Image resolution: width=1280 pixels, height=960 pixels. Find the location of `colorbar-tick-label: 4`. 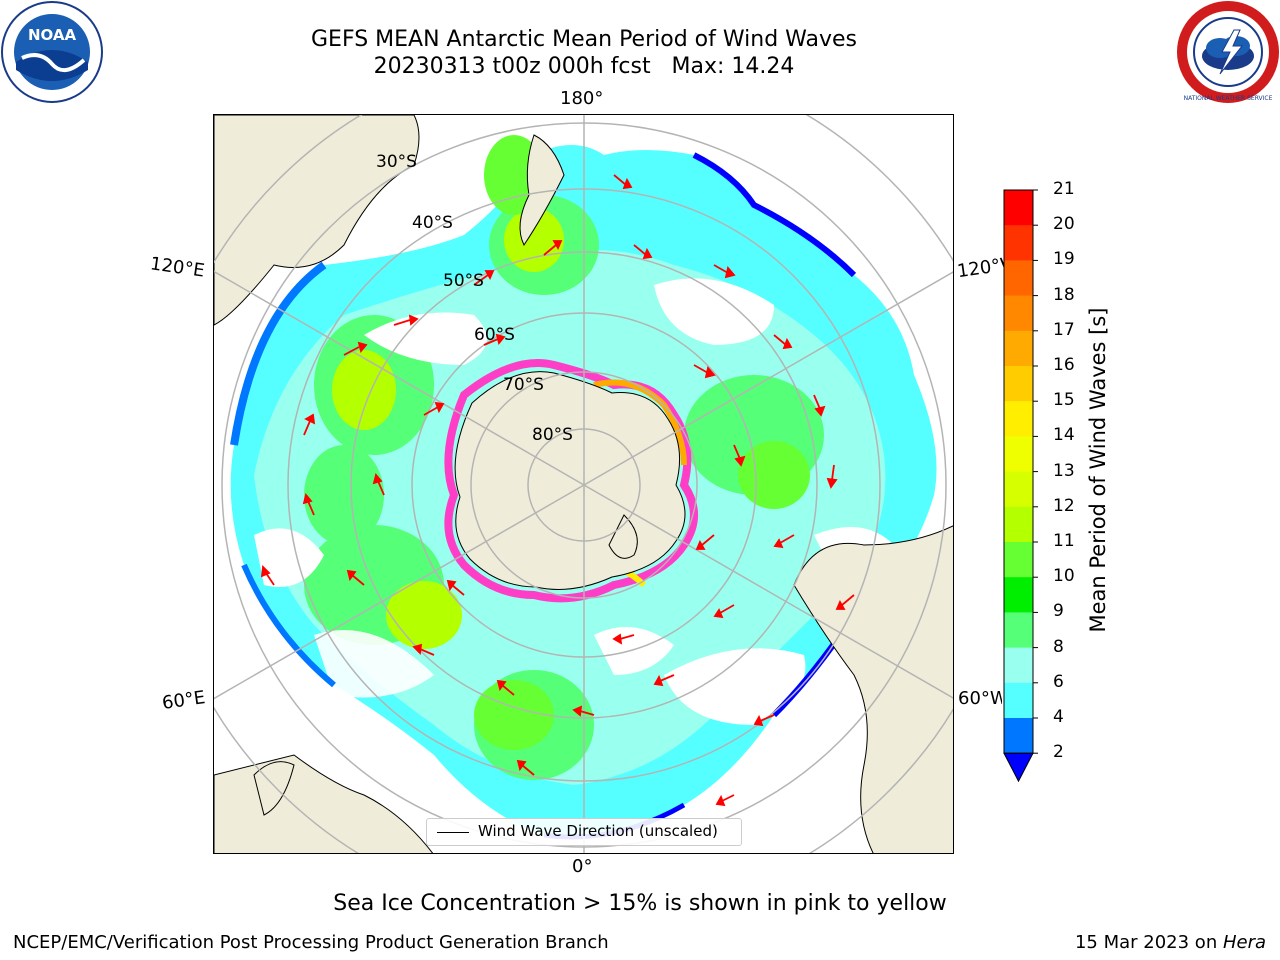

colorbar-tick-label: 4 is located at coordinates (1058, 717).